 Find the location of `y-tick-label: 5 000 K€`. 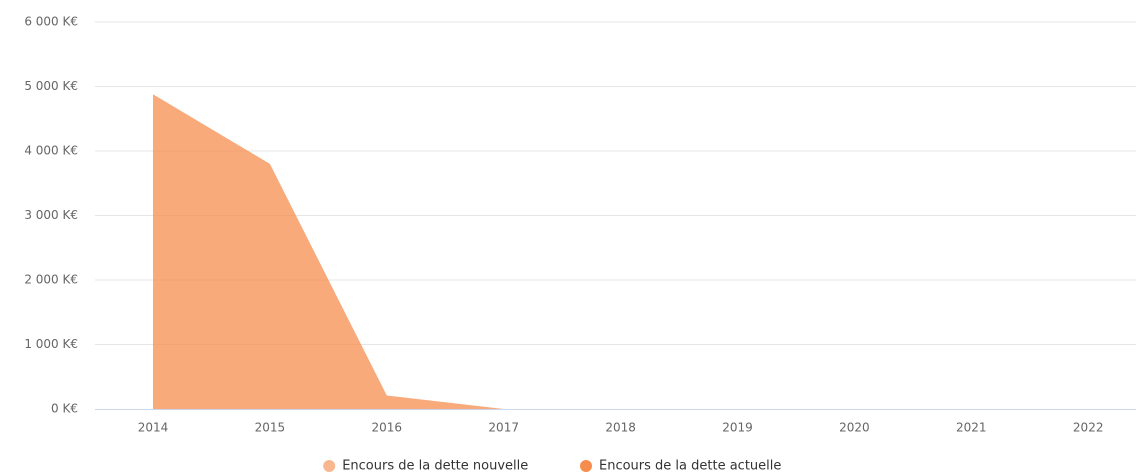

y-tick-label: 5 000 K€ is located at coordinates (51, 86).